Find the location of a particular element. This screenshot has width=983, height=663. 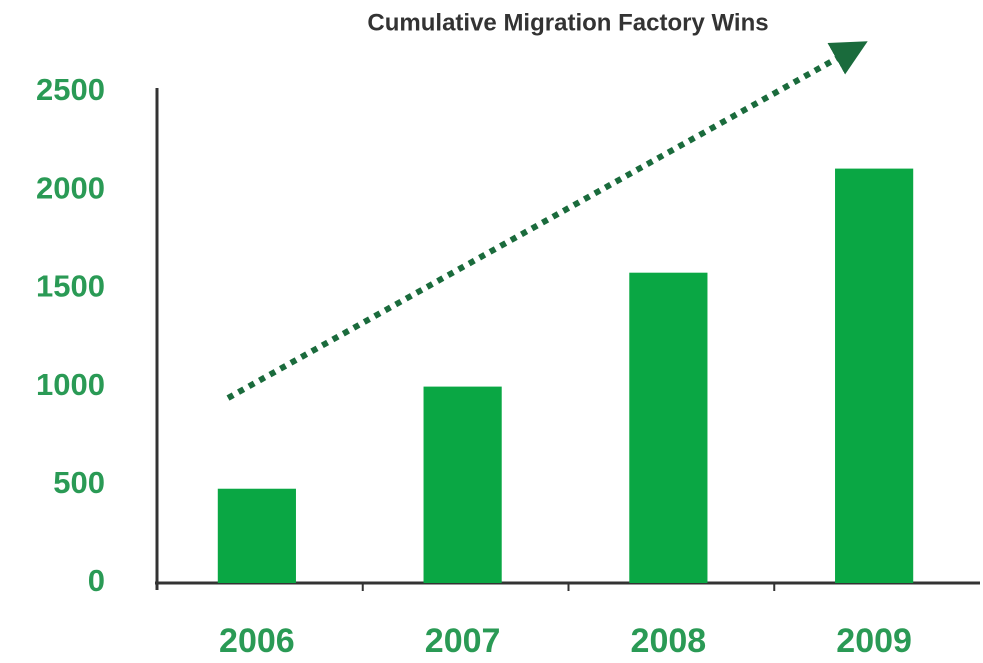

y-tick-label: 0 is located at coordinates (96, 580).